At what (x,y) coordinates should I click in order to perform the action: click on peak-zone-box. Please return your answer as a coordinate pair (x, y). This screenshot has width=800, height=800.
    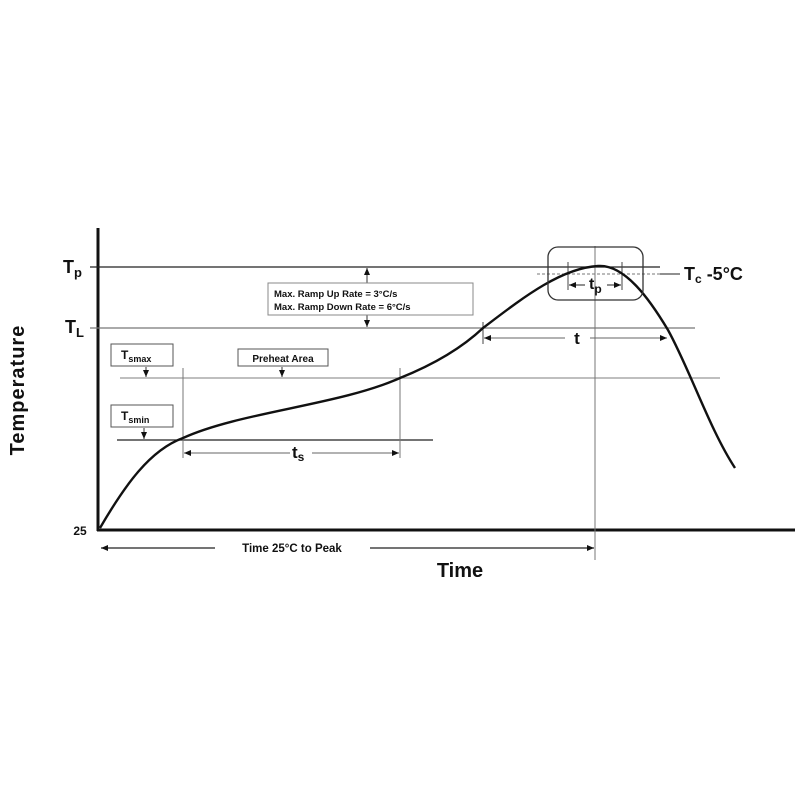
    Looking at the image, I should click on (595, 273).